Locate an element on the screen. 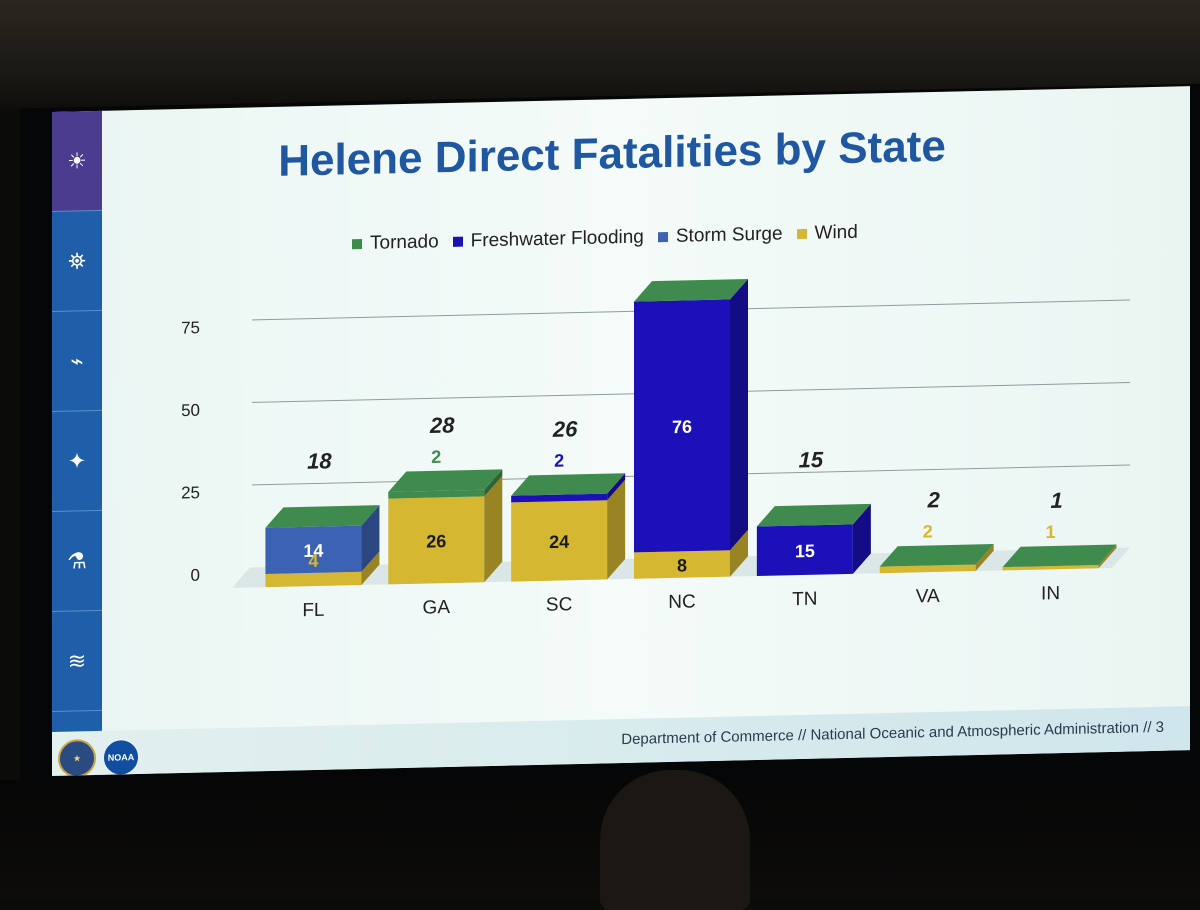 This screenshot has height=910, width=1200. total-data-label: 2 is located at coordinates (934, 499).